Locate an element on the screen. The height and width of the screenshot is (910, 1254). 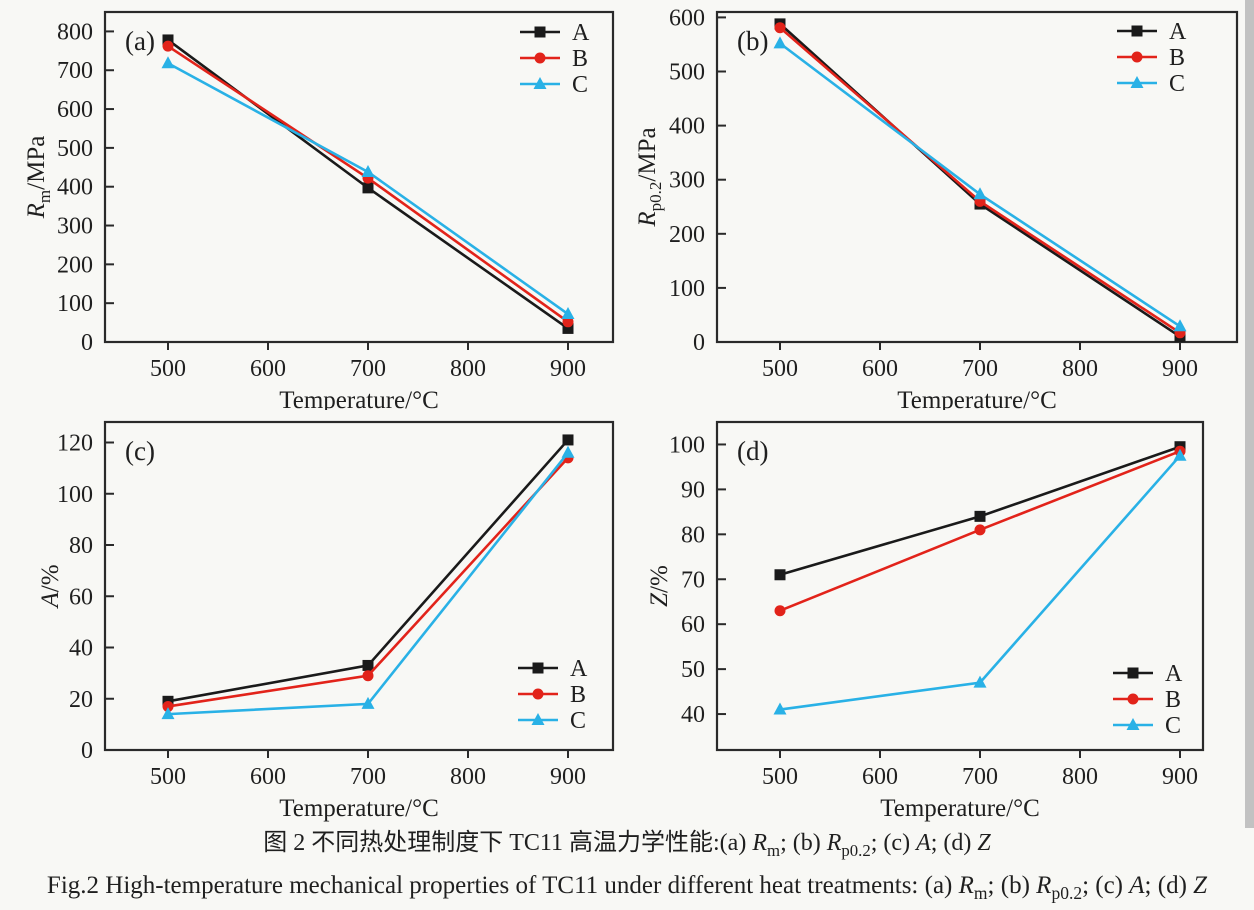
caption-segment: 图 2 不同热处理制度下 TC11 高温力学性能:(a) is located at coordinates (508, 843).